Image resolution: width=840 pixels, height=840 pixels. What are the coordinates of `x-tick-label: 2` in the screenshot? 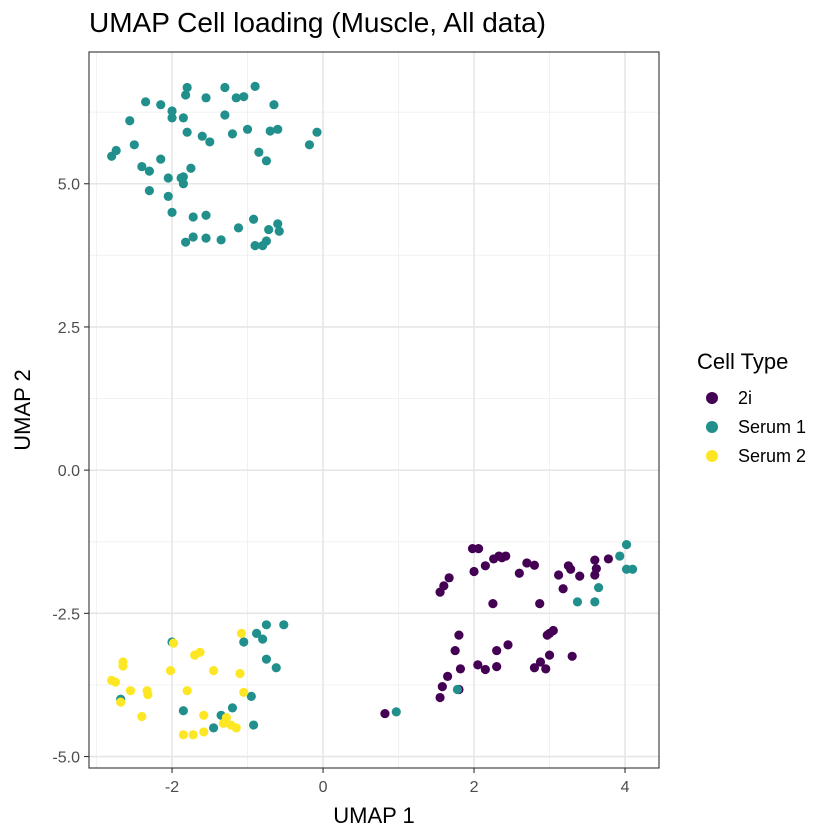 It's located at (474, 787).